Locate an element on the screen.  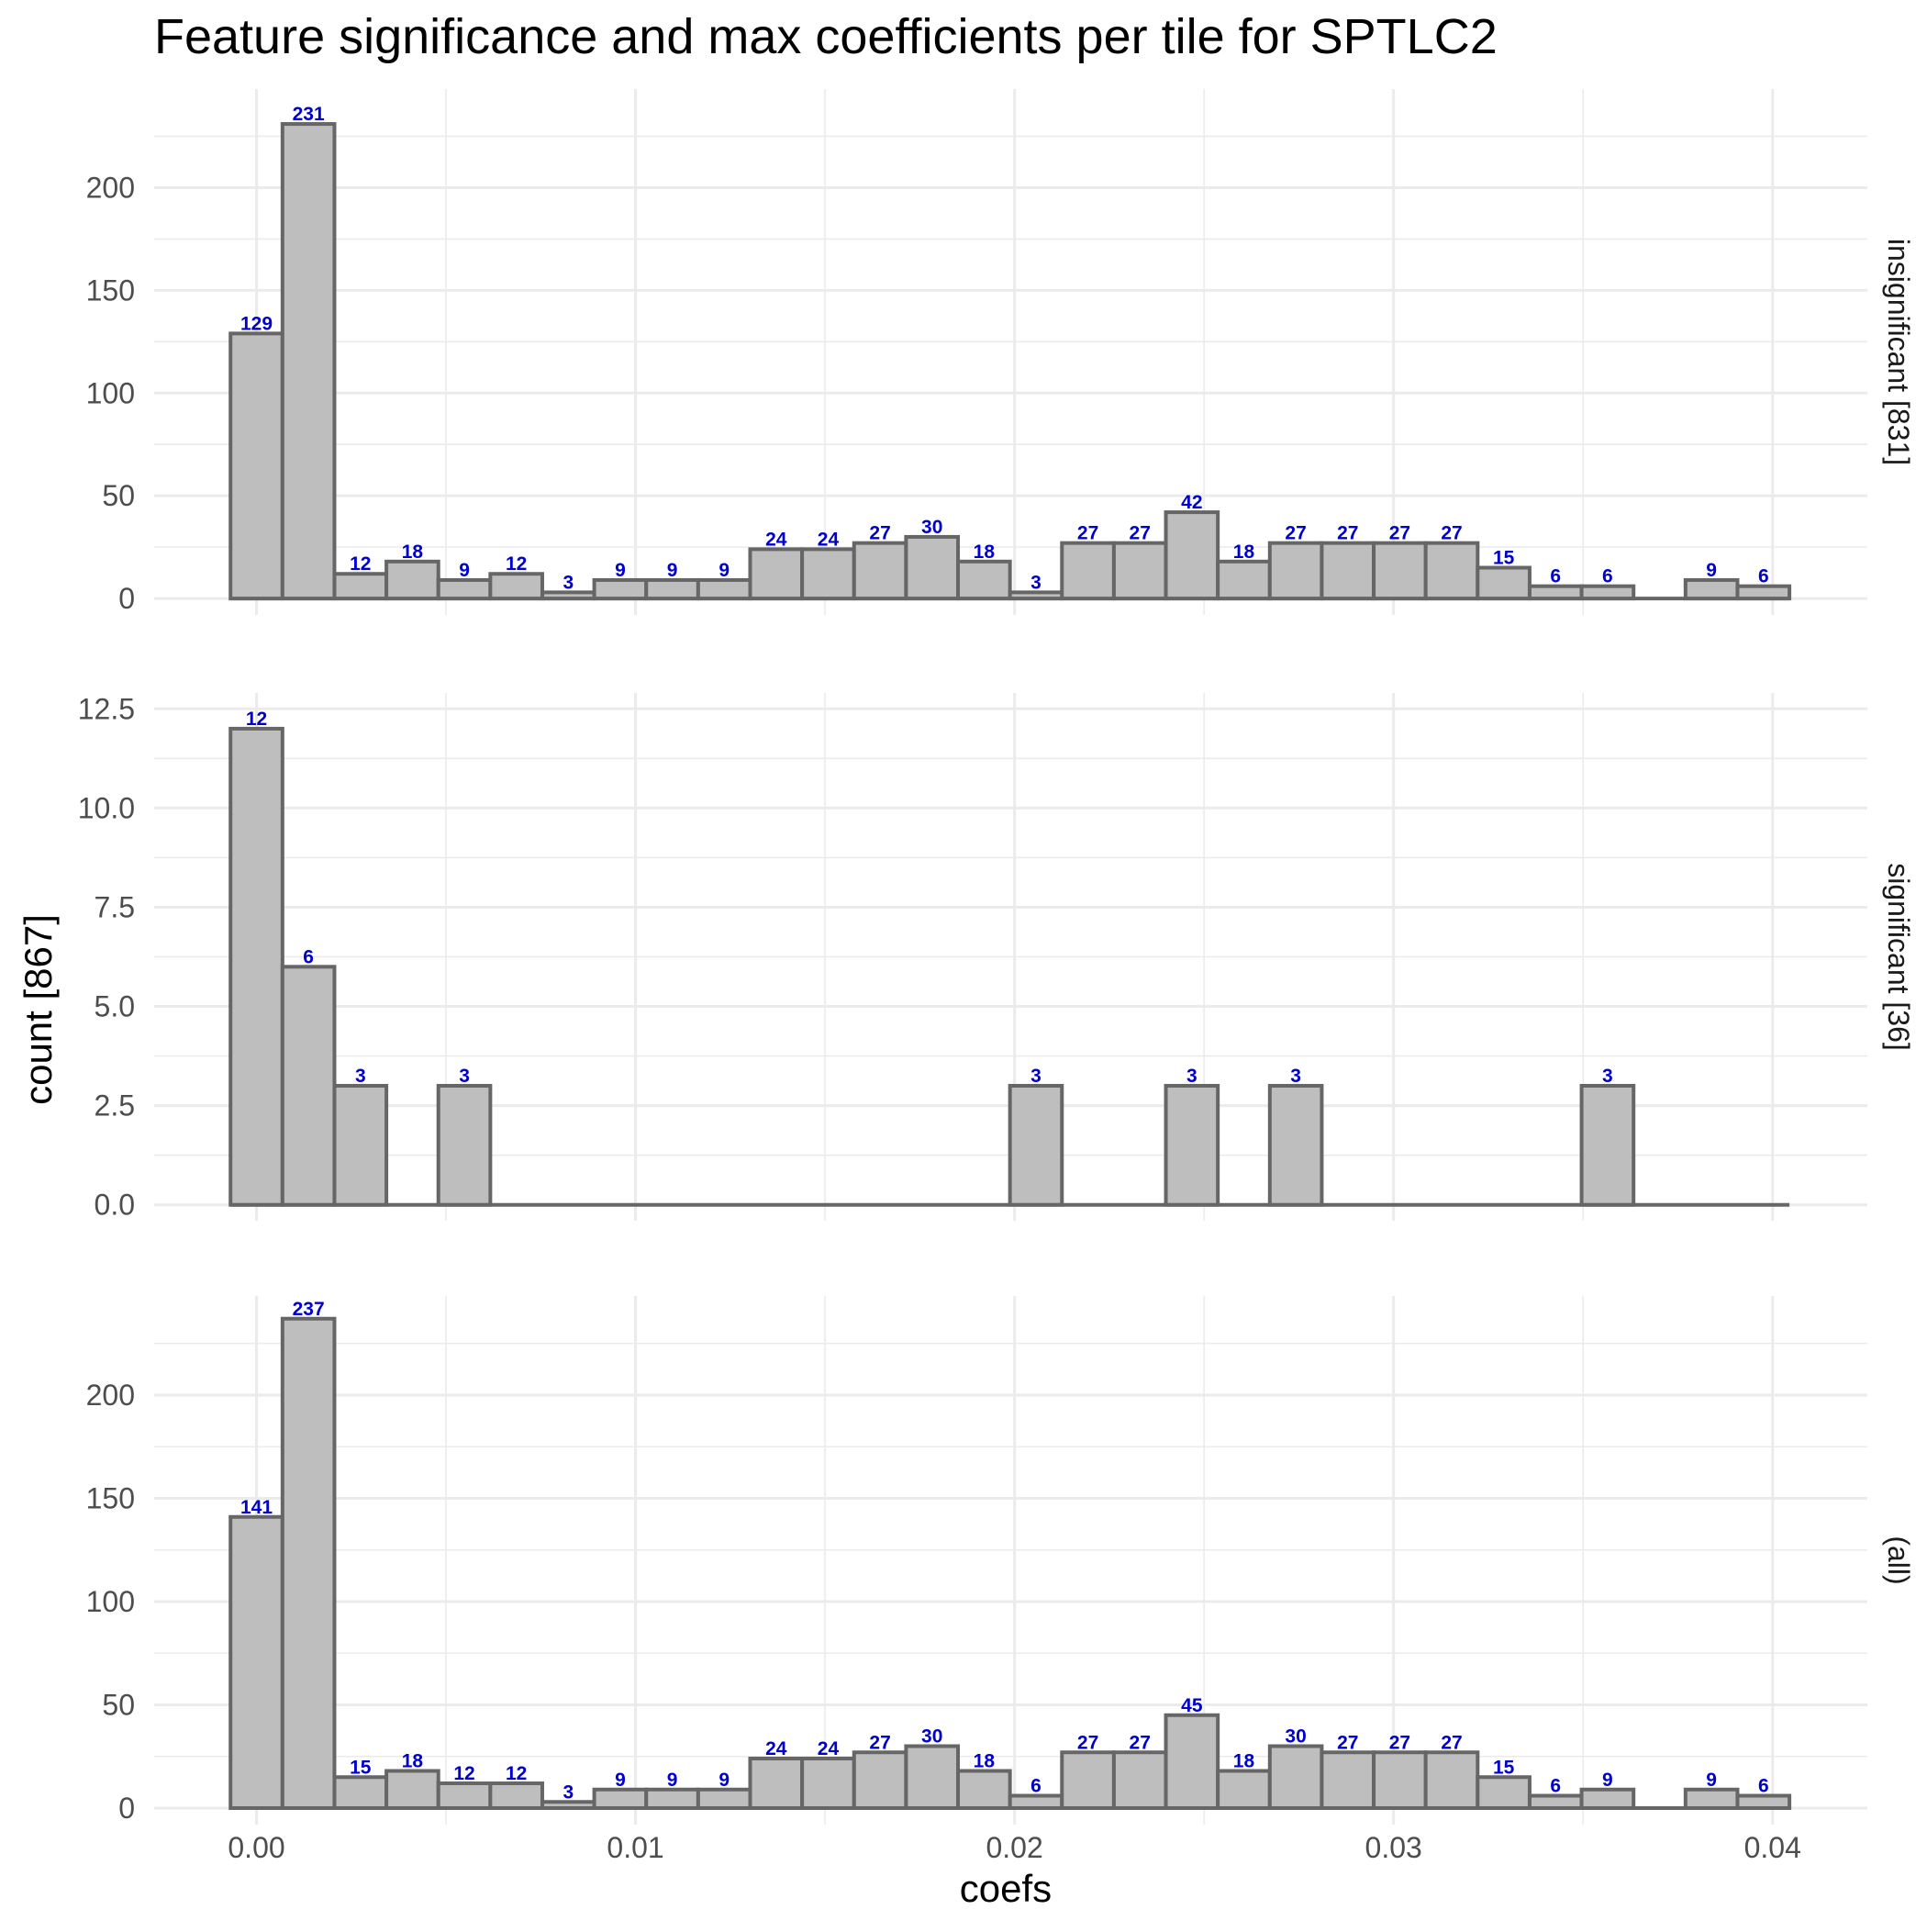
y-tick-label: 200 is located at coordinates (110, 188).